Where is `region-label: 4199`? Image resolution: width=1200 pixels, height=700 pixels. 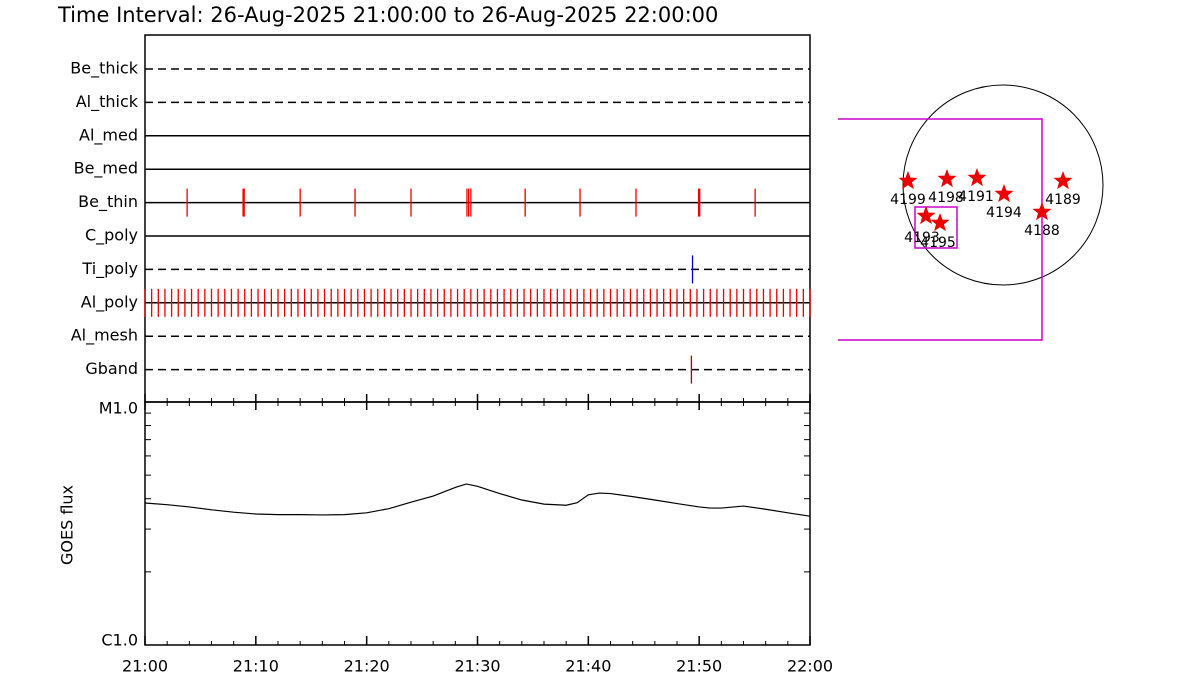
region-label: 4199 is located at coordinates (908, 200).